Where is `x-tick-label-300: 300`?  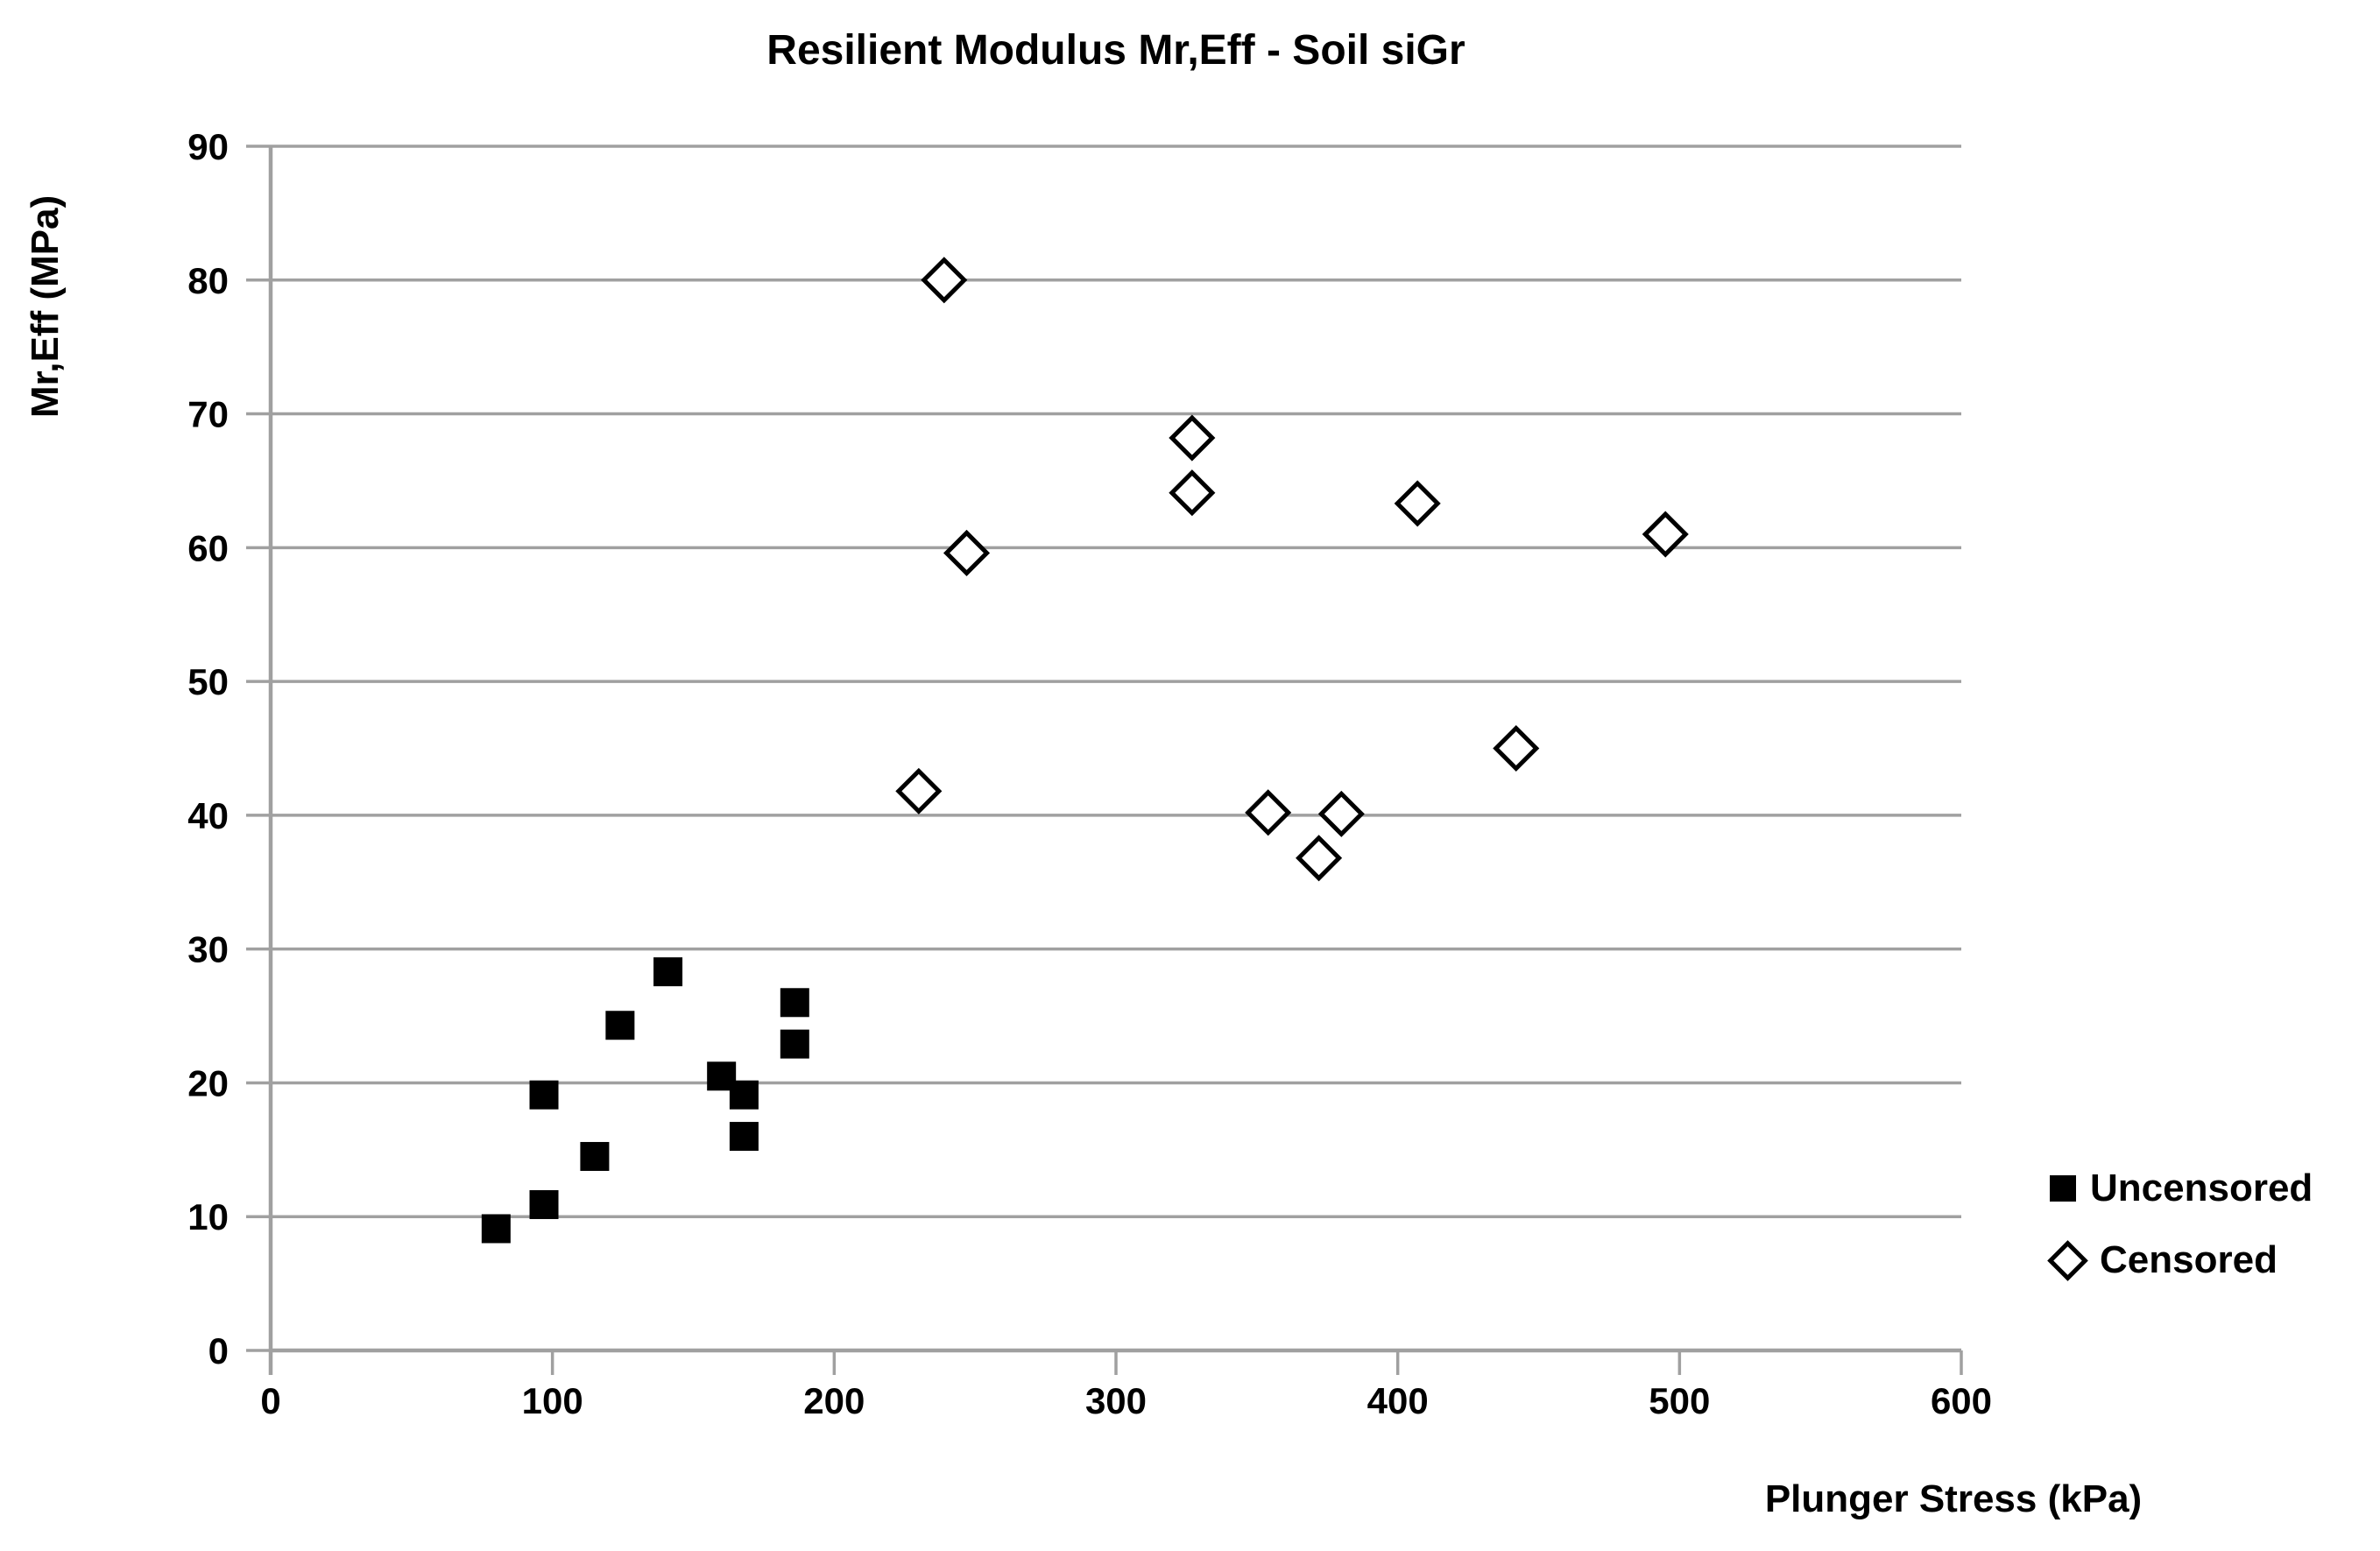 x-tick-label-300: 300 is located at coordinates (1116, 1400).